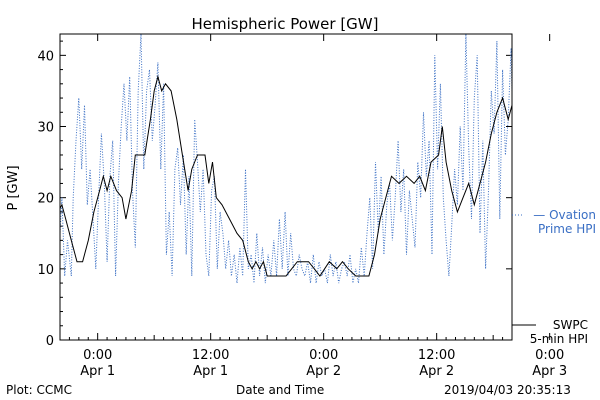 The image size is (600, 400). I want to click on x-tick-label-date: Apr 3, so click(549, 371).